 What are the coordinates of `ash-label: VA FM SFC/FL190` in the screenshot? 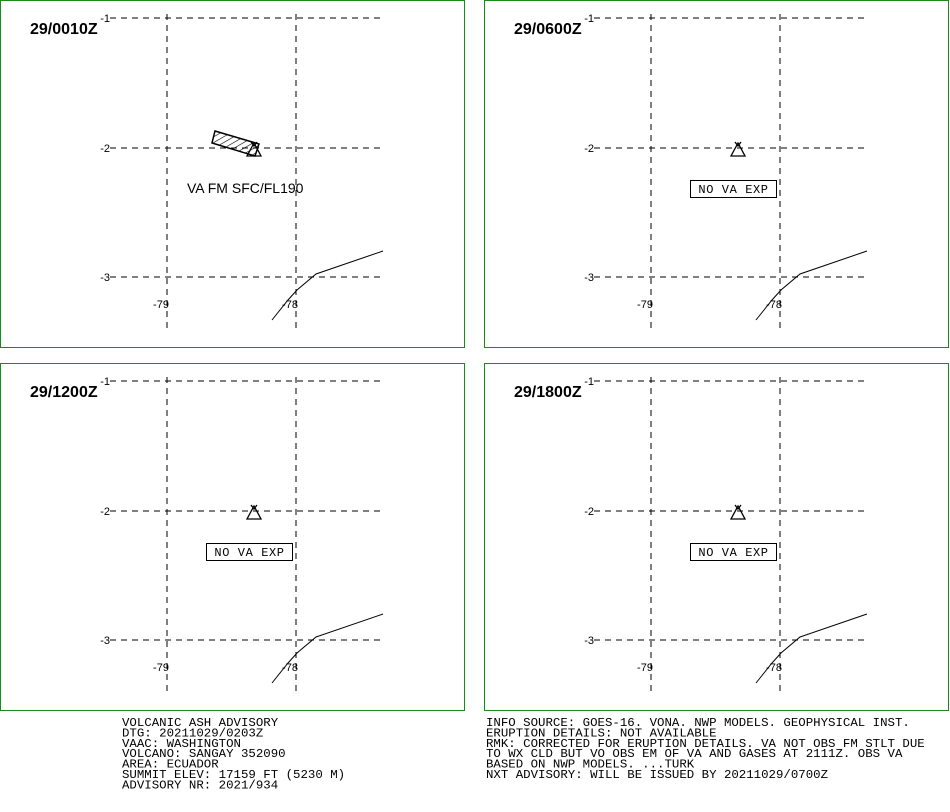 It's located at (245, 188).